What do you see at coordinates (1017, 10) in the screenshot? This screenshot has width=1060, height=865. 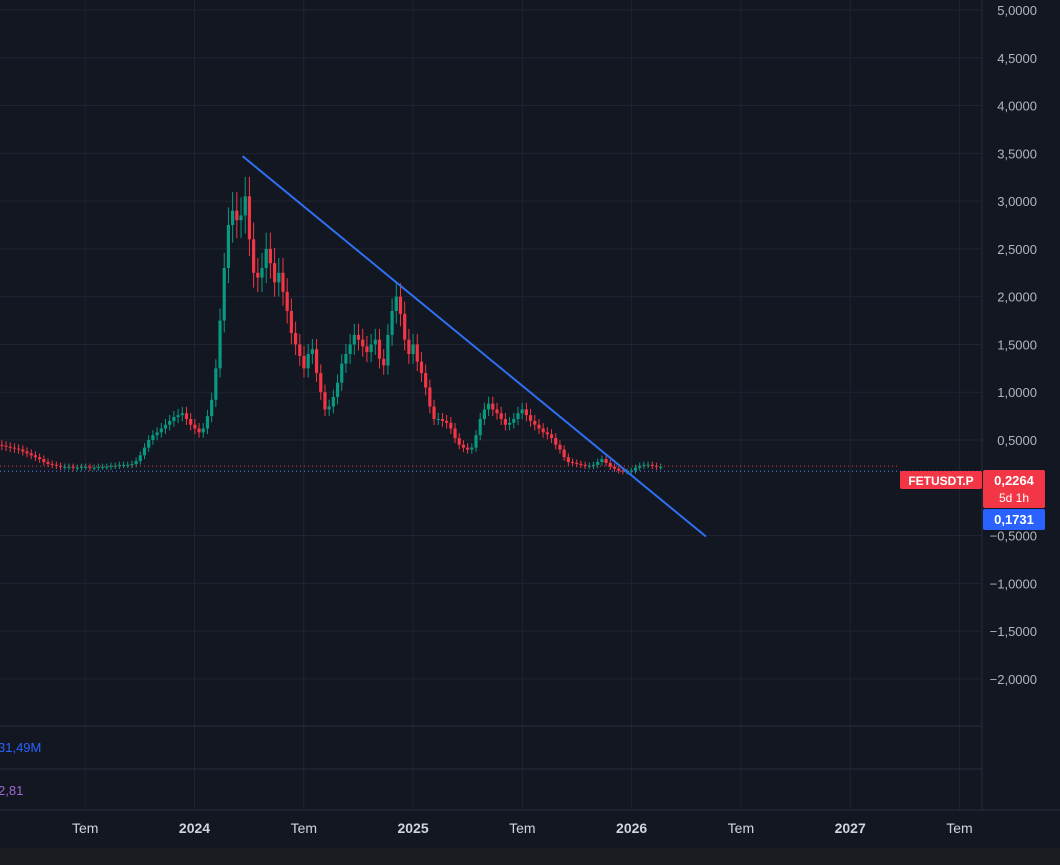 I see `price-tick-label: 5,0000` at bounding box center [1017, 10].